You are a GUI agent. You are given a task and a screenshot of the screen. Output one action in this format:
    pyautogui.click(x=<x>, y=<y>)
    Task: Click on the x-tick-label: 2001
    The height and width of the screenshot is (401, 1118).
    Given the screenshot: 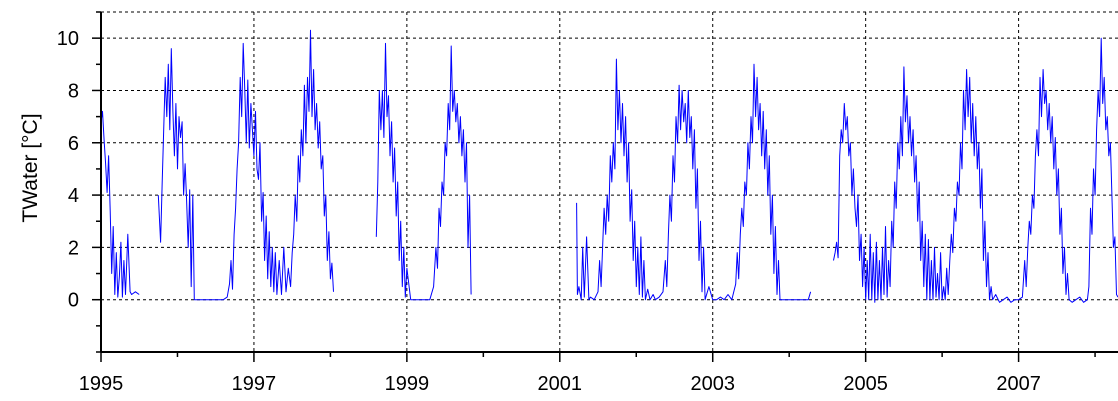 What is the action you would take?
    pyautogui.click(x=560, y=384)
    